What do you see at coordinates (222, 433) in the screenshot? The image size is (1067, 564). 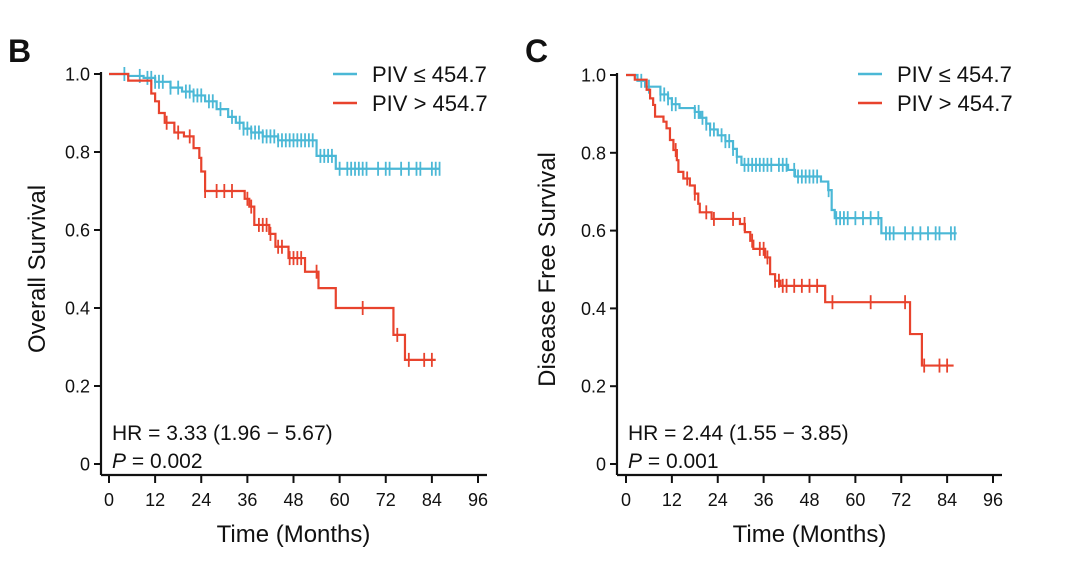 I see `hazard-ratio-annotation: HR = 3.33 (1.96 − 5.67)` at bounding box center [222, 433].